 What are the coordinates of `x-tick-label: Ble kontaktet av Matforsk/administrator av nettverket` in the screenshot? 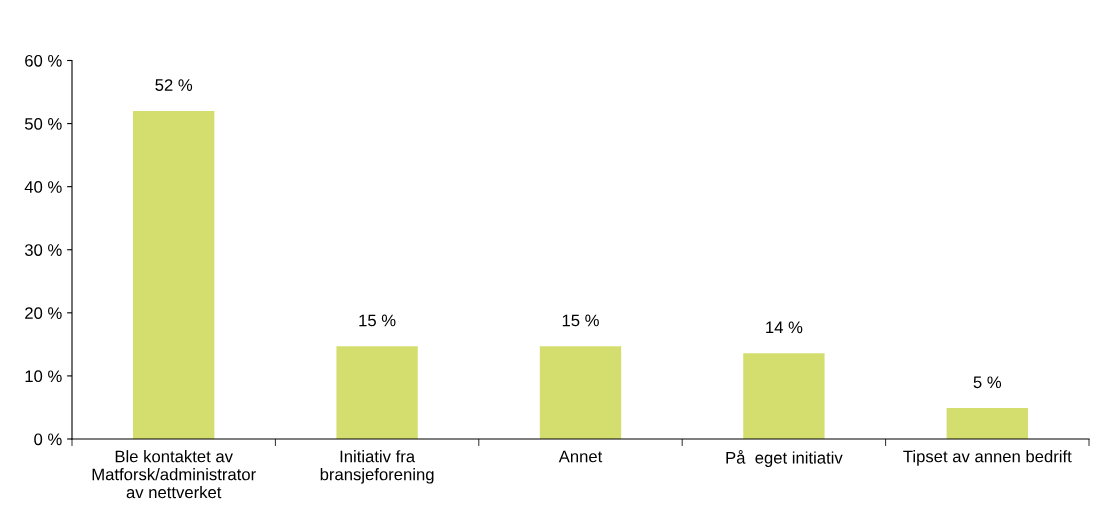 It's located at (174, 474).